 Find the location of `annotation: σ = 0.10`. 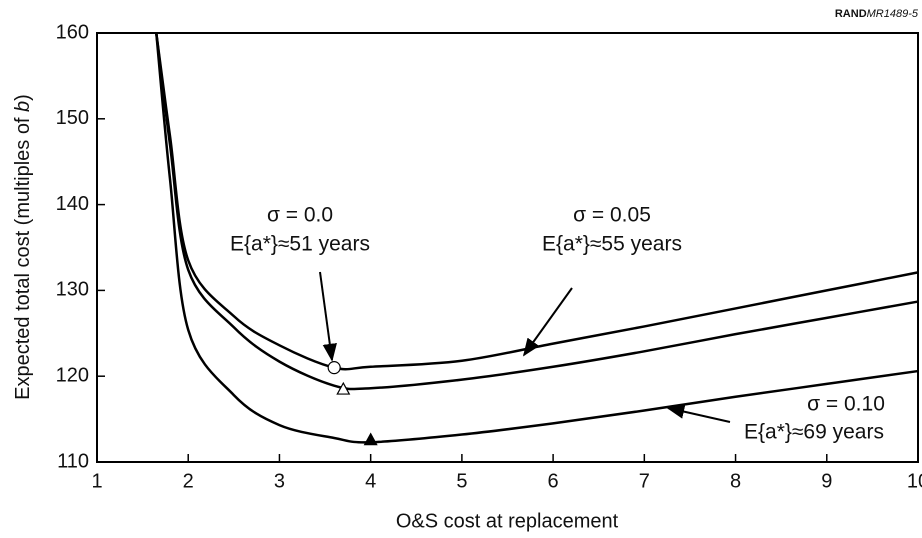

annotation: σ = 0.10 is located at coordinates (846, 404).